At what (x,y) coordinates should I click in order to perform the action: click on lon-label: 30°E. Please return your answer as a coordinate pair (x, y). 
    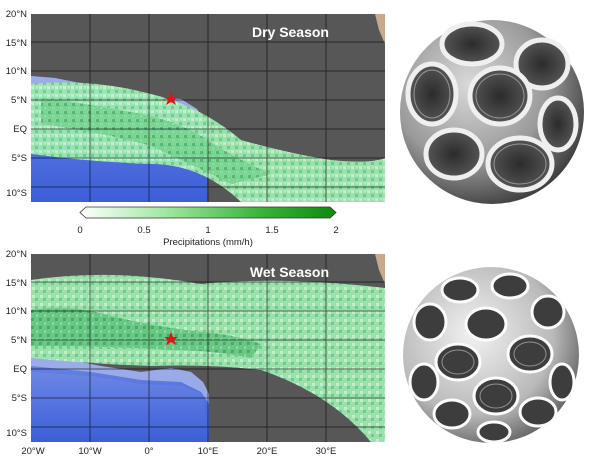
    Looking at the image, I should click on (326, 451).